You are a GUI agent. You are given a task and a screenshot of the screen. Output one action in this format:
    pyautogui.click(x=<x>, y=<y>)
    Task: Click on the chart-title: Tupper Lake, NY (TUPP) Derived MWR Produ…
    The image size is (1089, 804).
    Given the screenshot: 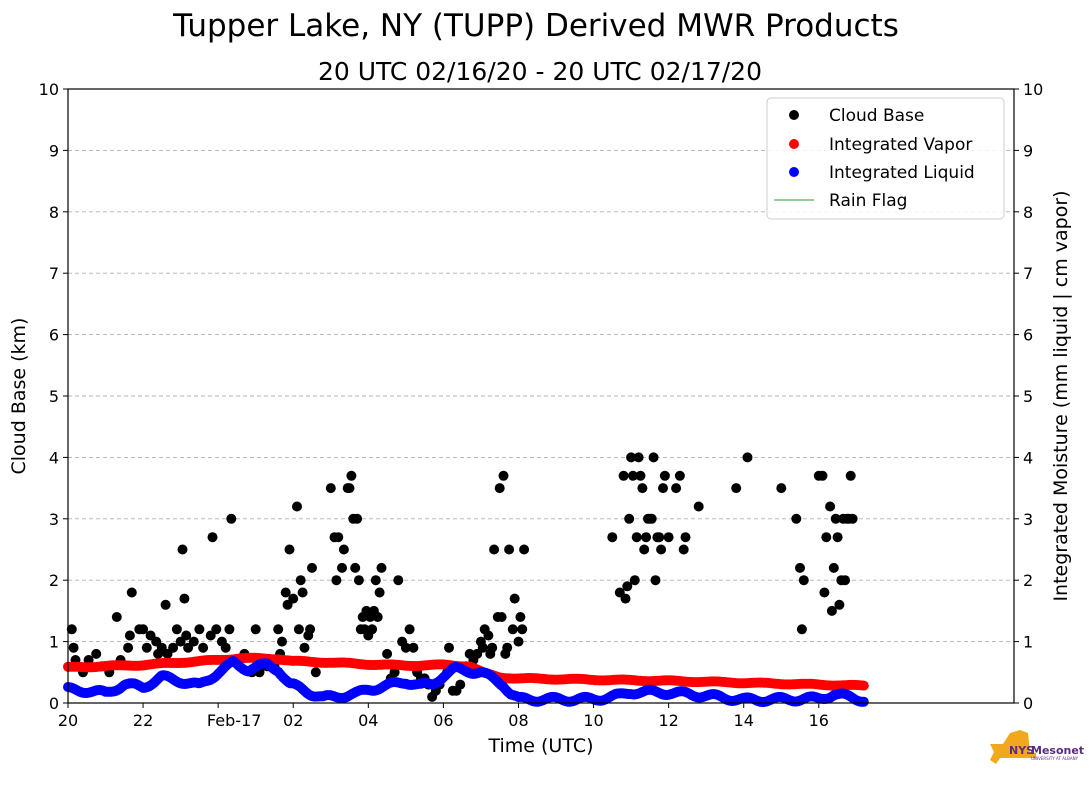 What is the action you would take?
    pyautogui.click(x=535, y=26)
    